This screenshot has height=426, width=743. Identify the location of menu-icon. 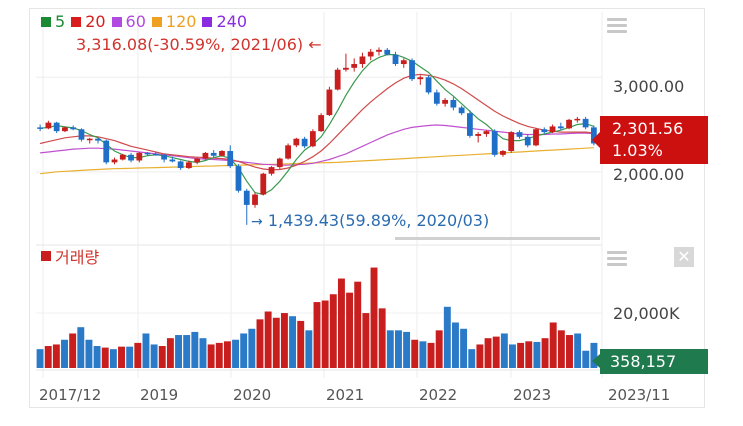
(617, 26).